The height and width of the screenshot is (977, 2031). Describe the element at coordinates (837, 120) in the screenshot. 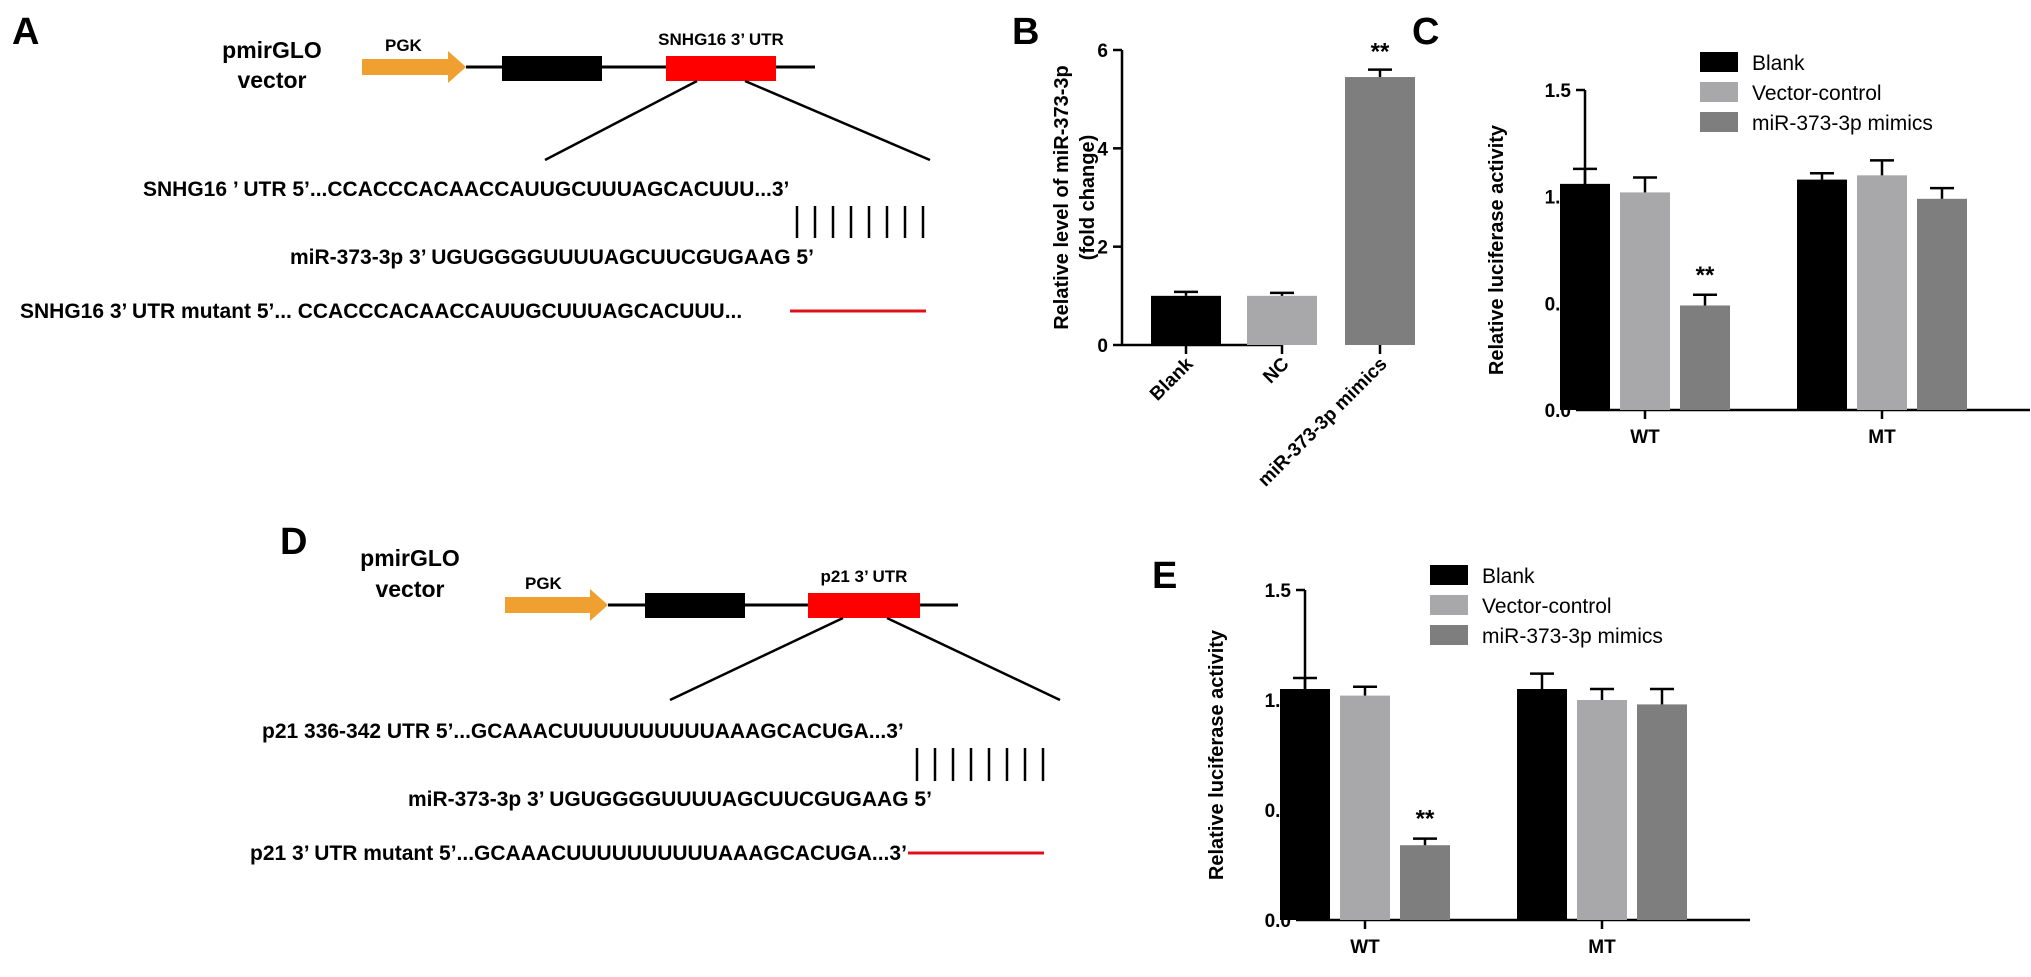

I see `panel-a-zoom-line-right` at that location.